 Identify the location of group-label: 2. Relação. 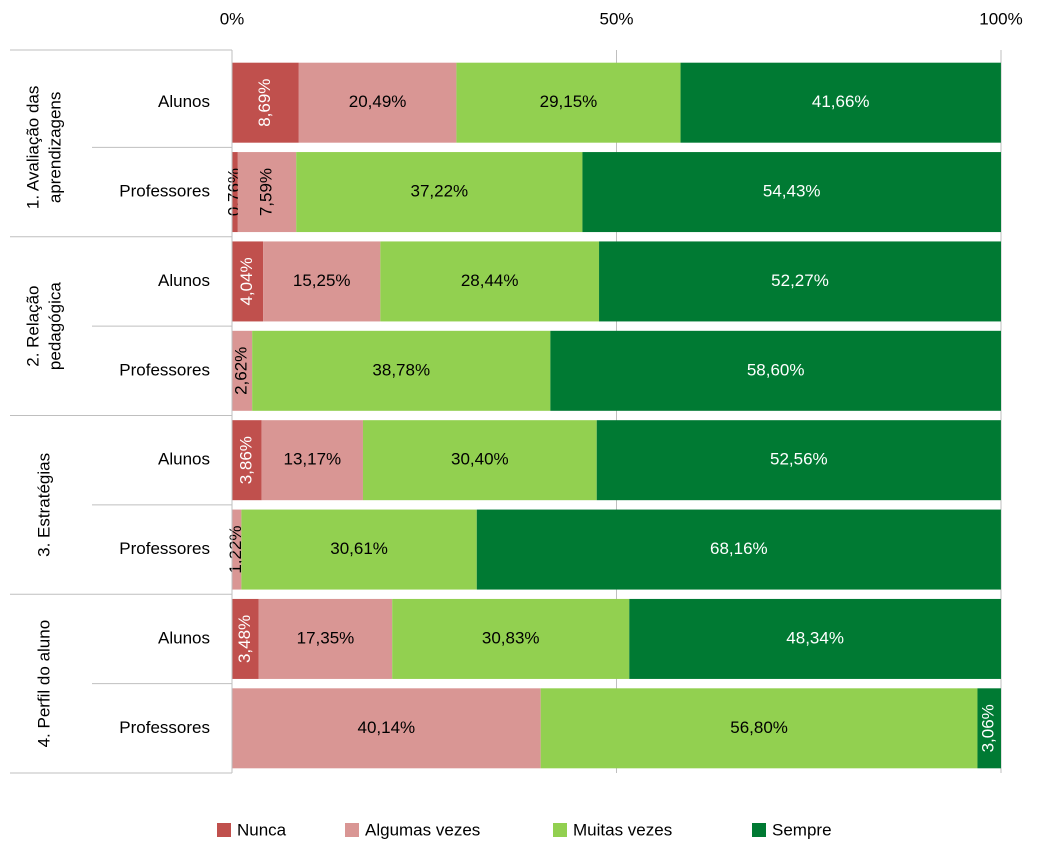
(32, 325).